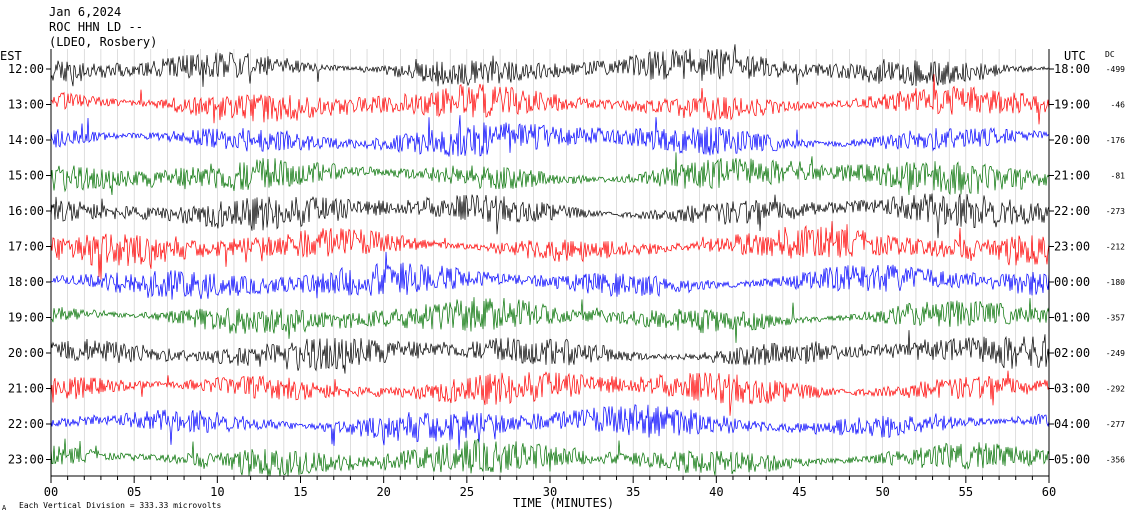 This screenshot has height=519, width=1130. What do you see at coordinates (563, 503) in the screenshot?
I see `x-axis-label: TIME (MINUTES)` at bounding box center [563, 503].